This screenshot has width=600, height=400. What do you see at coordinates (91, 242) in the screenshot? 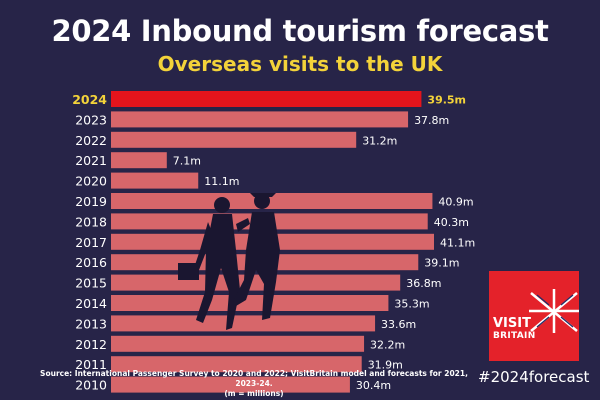
I see `category-label: 2017` at bounding box center [91, 242].